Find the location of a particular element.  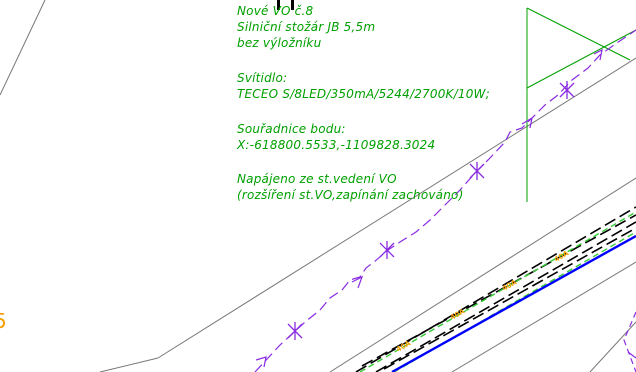

note-luminaire-heading: Svítidlo: is located at coordinates (262, 78).